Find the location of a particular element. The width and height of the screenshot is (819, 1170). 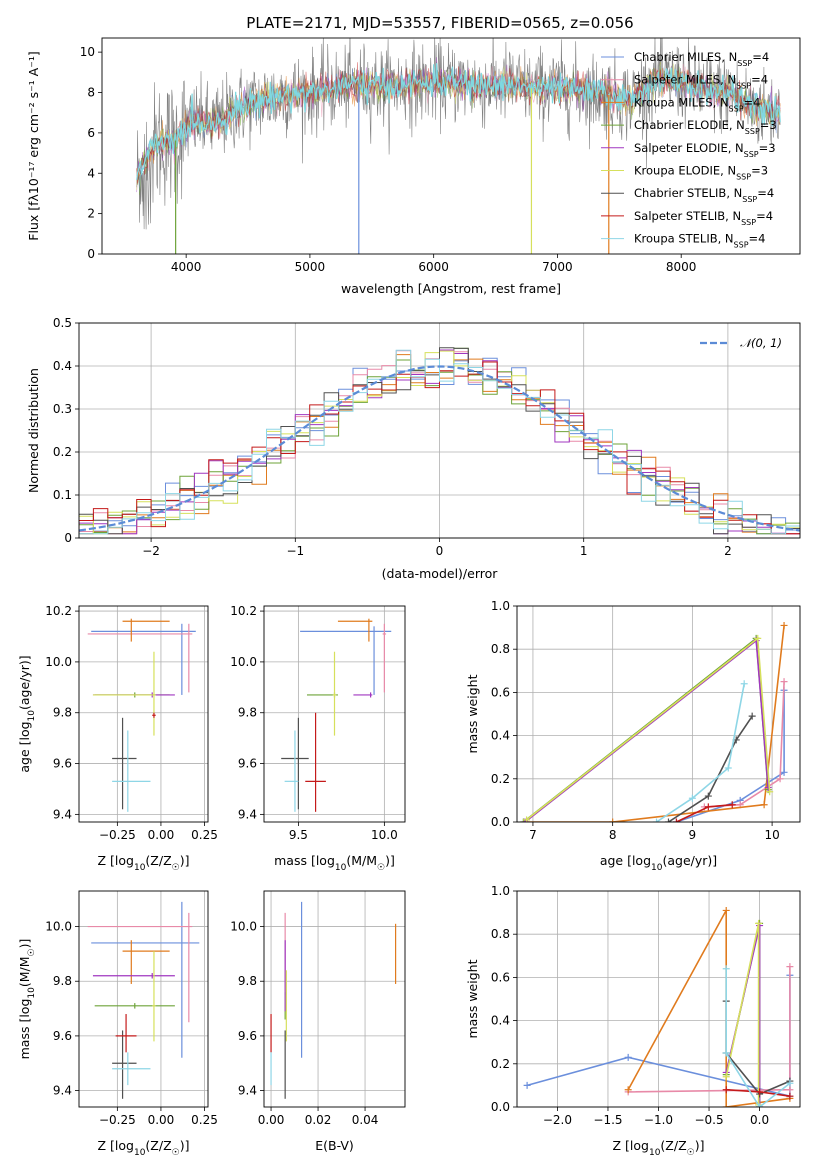

age_vs_mass-frame is located at coordinates (334, 714).